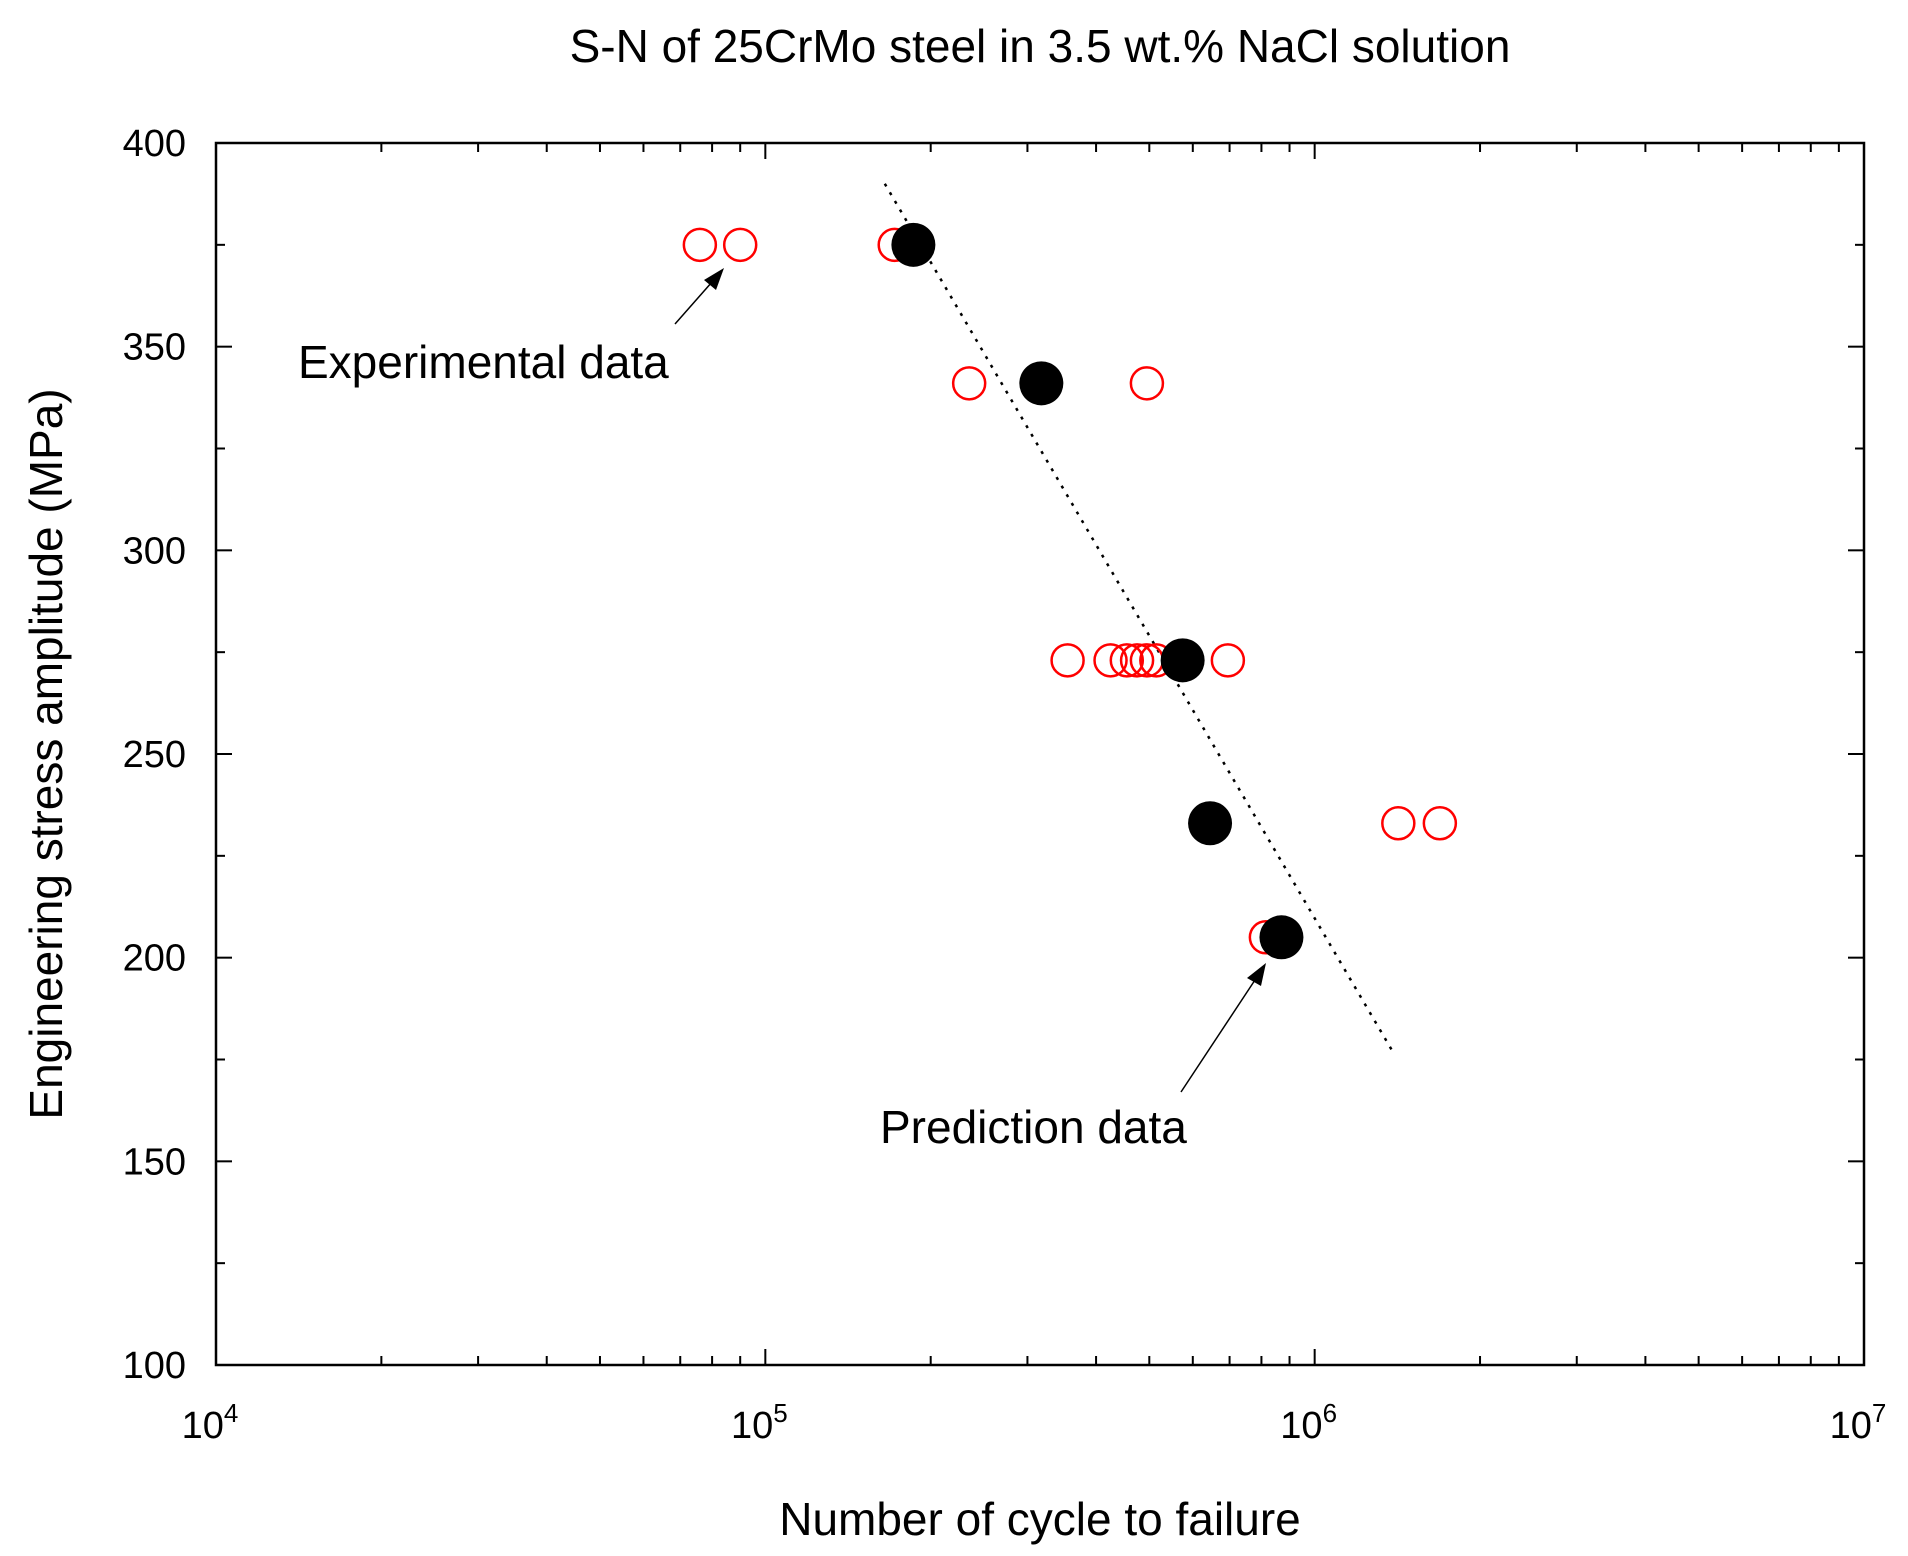  Describe the element at coordinates (154, 551) in the screenshot. I see `y-tick-label: 300` at that location.